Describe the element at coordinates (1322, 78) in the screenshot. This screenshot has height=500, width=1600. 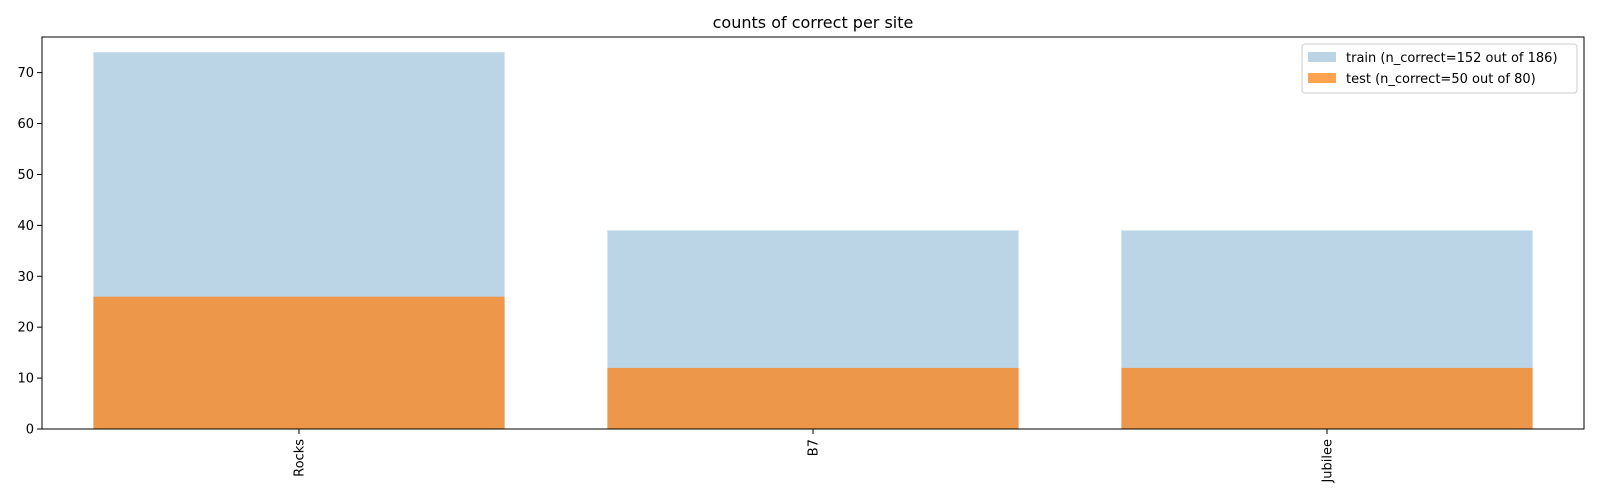
I see `legend-swatch-test` at that location.